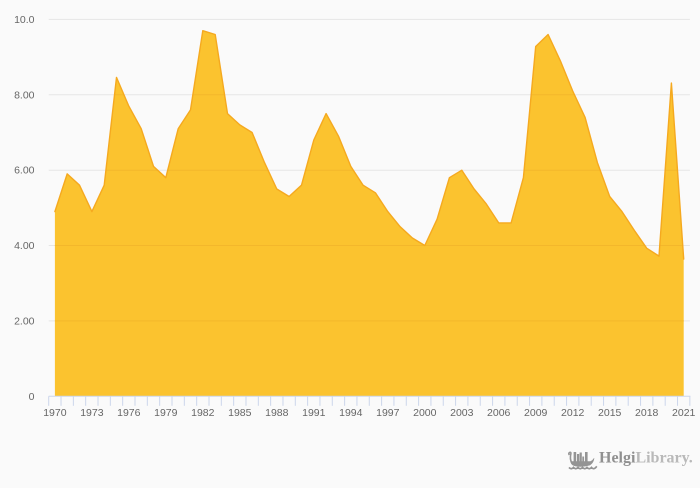  What do you see at coordinates (166, 413) in the screenshot?
I see `svg-text: 1979` at bounding box center [166, 413].